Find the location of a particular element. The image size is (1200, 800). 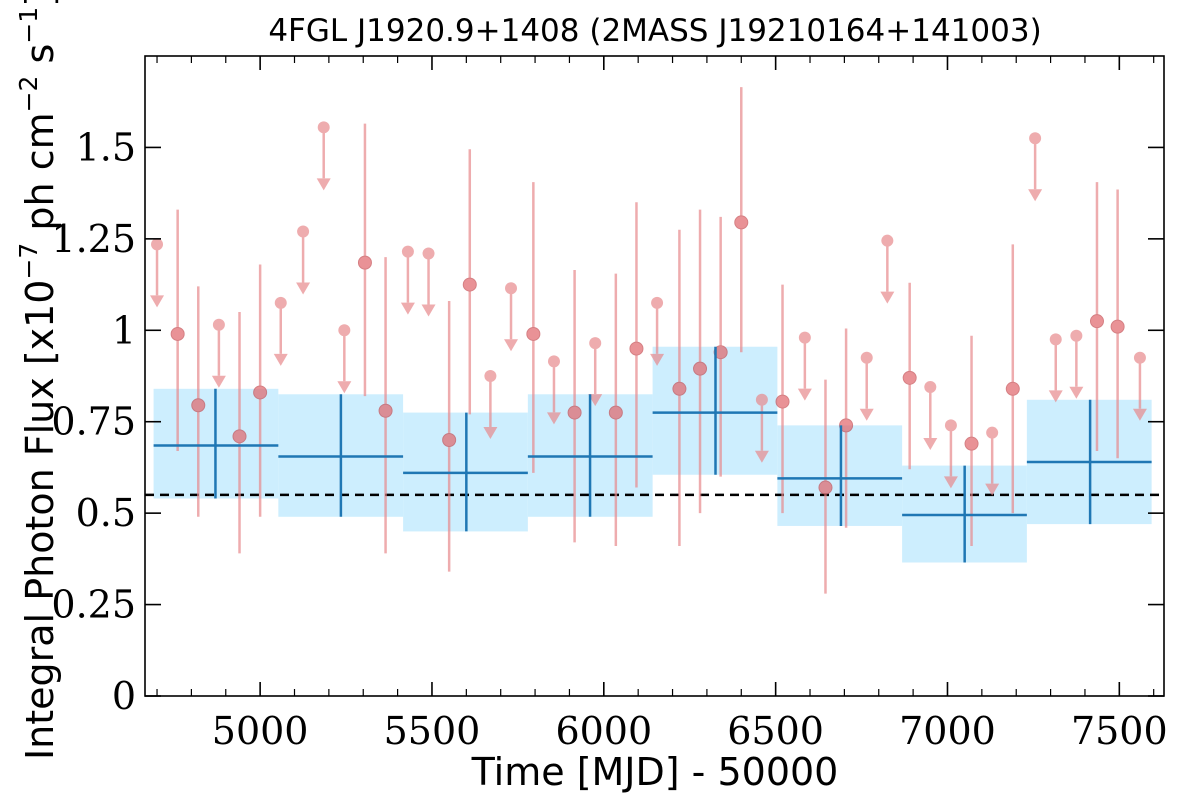

x-tick-label: 5000 is located at coordinates (260, 731).